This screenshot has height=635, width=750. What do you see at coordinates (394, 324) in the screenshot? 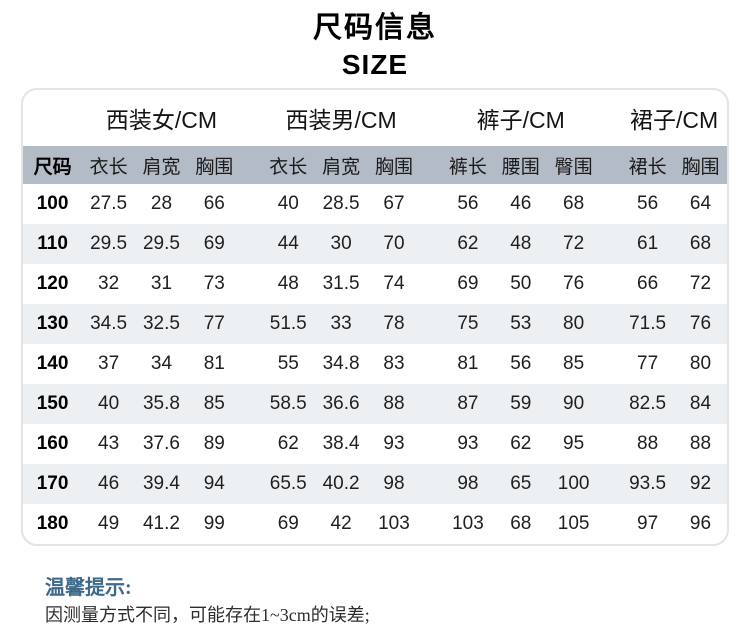
I see `value-cell: 78` at bounding box center [394, 324].